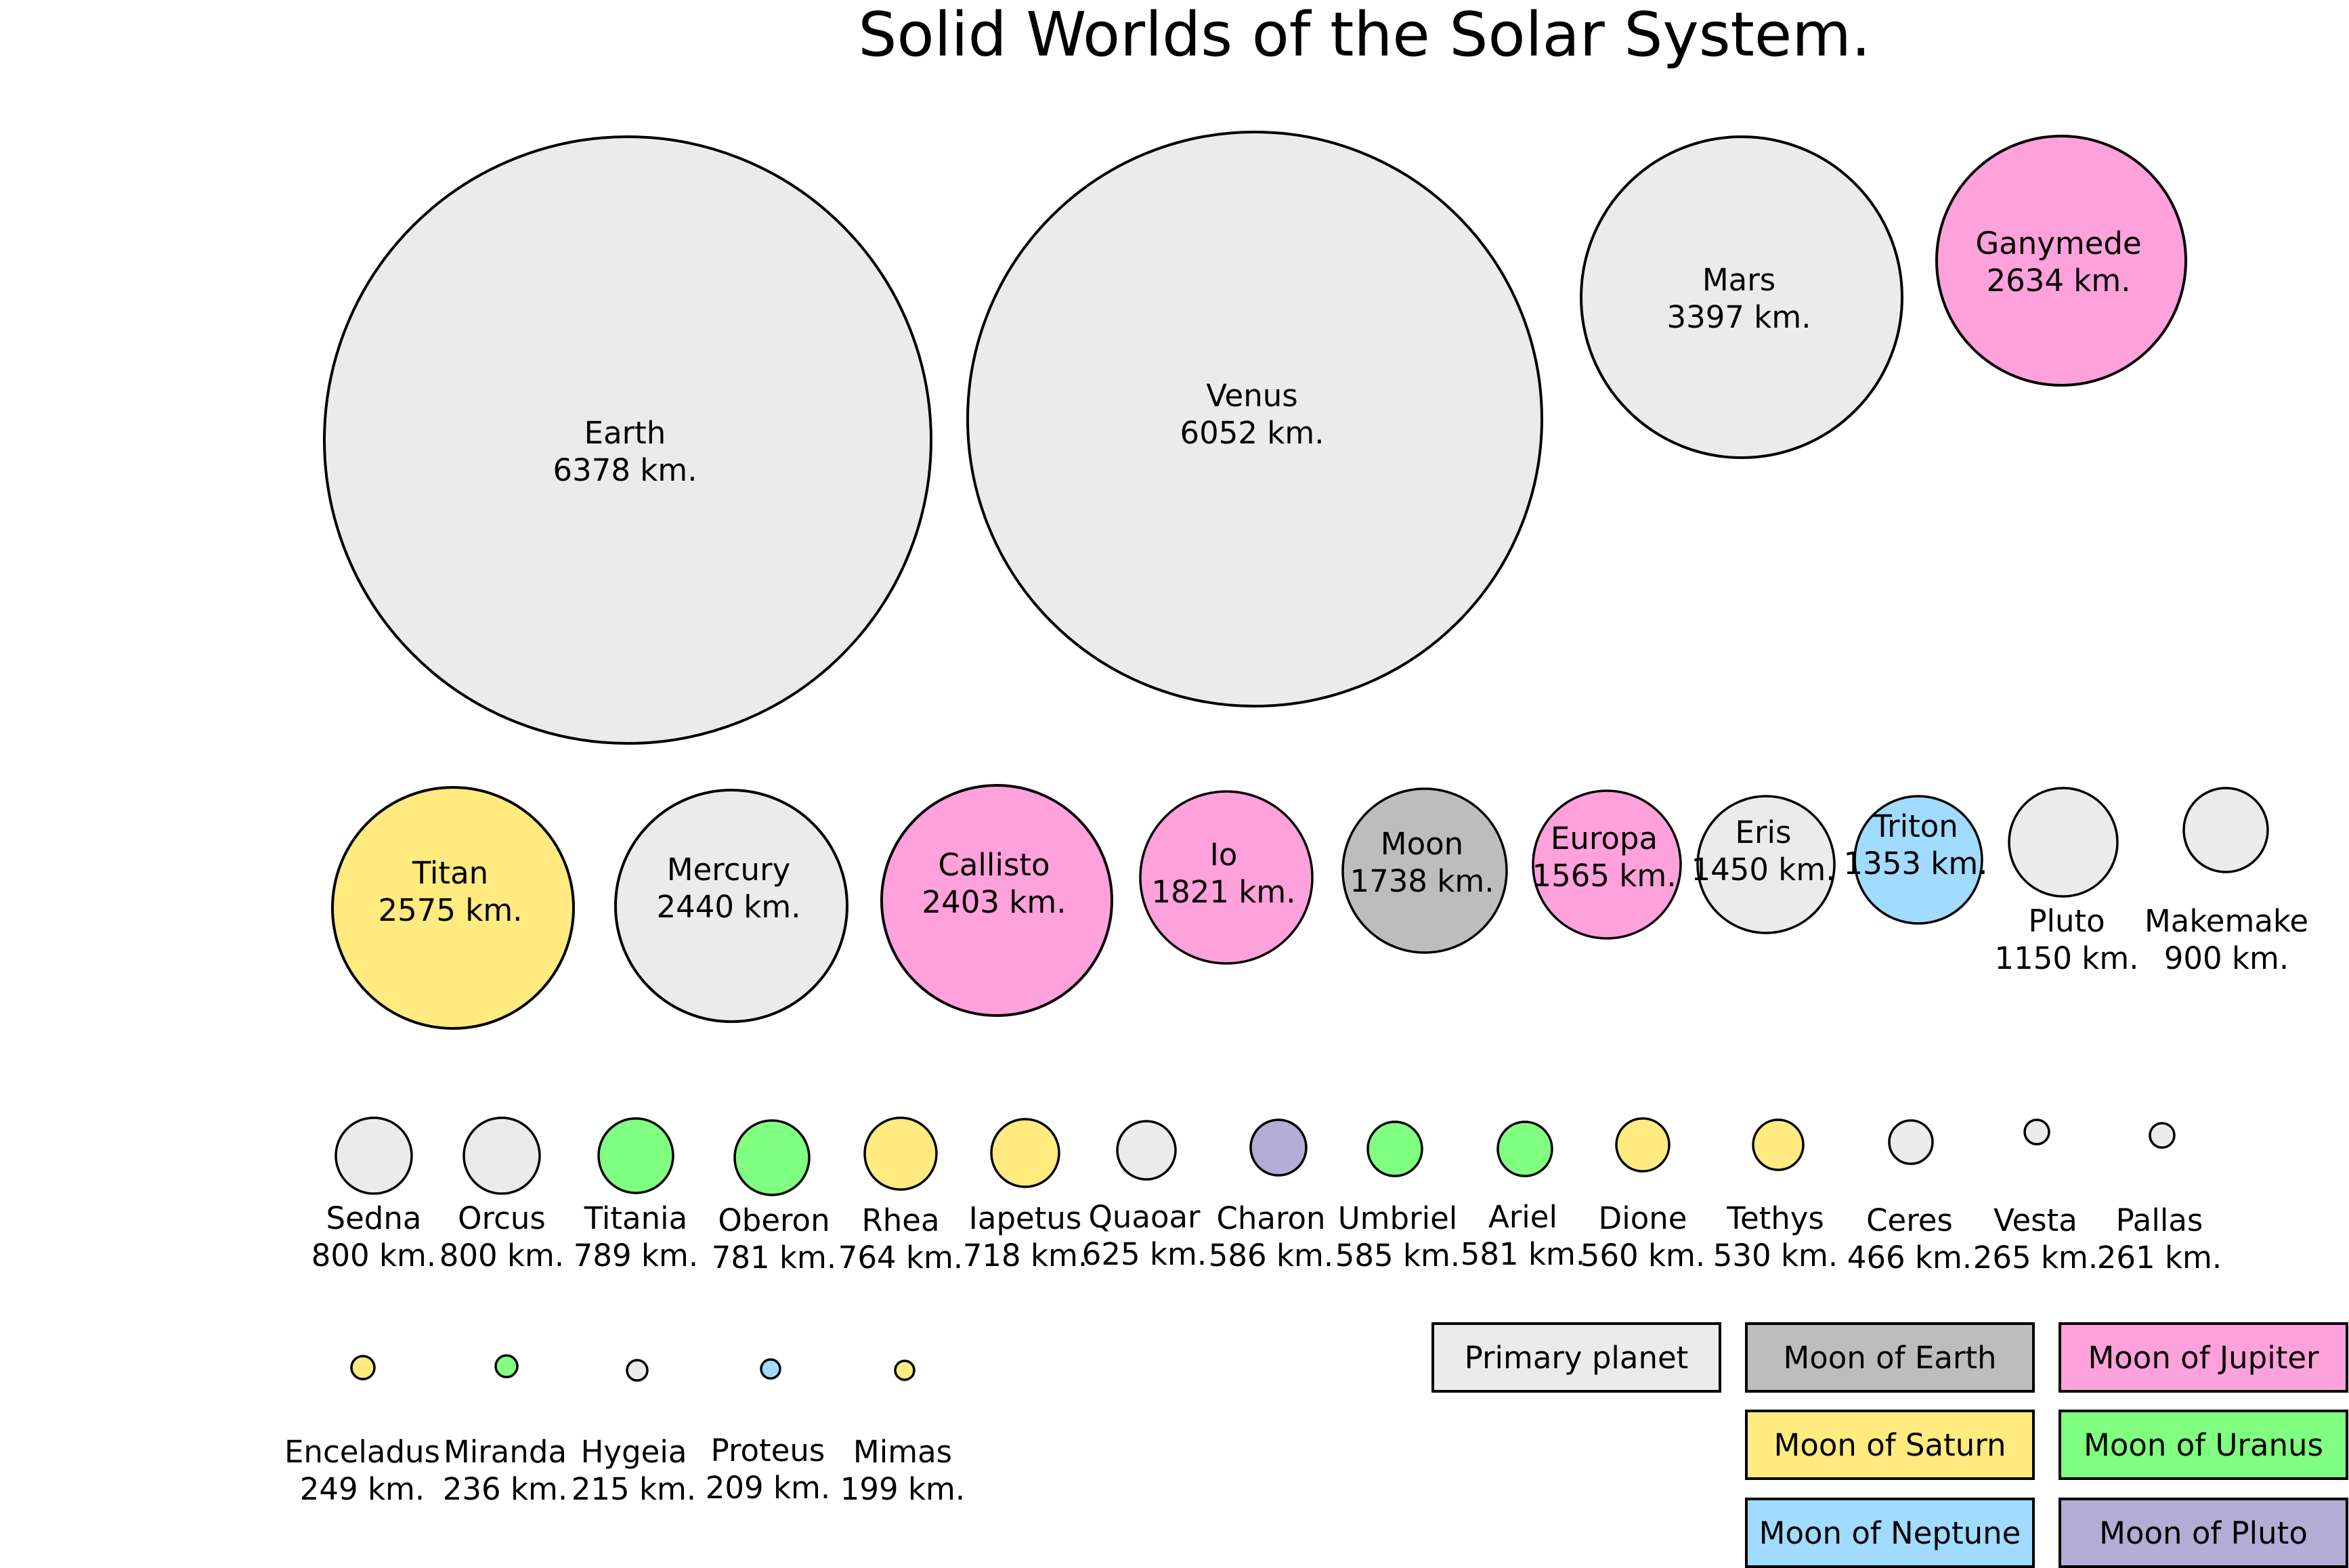  What do you see at coordinates (635, 1218) in the screenshot?
I see `body-name-titania: Titania` at bounding box center [635, 1218].